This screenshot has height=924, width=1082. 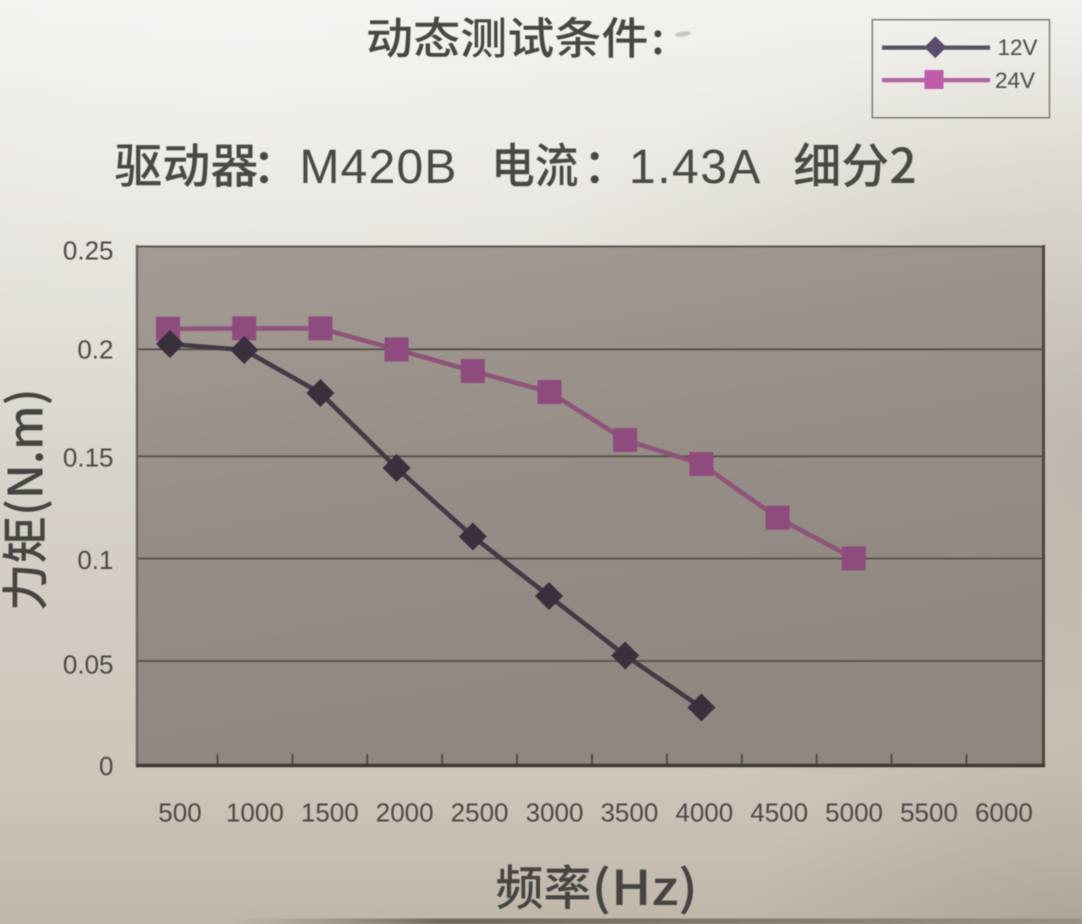 I want to click on svg-text: 3500, so click(x=629, y=813).